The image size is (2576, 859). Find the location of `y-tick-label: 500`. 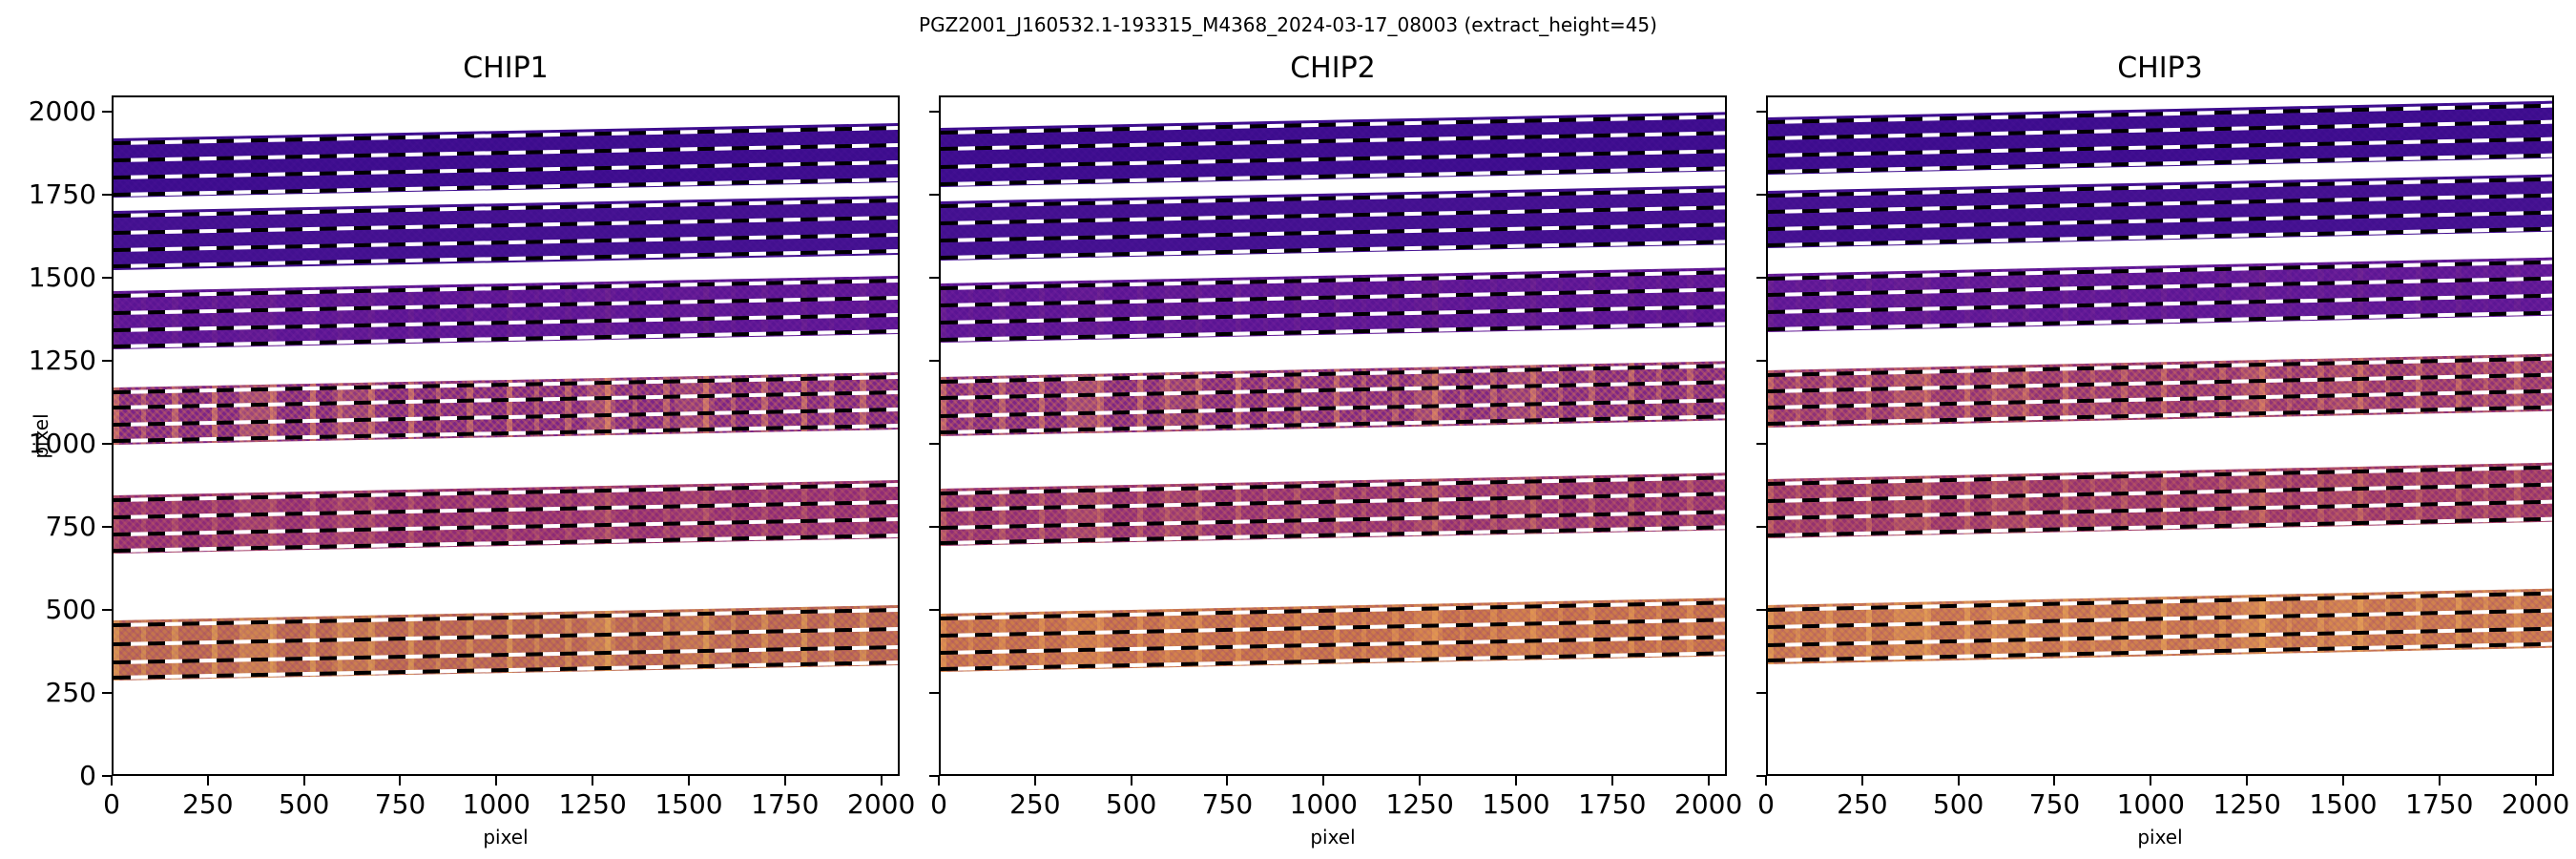

y-tick-label: 500 is located at coordinates (70, 609).